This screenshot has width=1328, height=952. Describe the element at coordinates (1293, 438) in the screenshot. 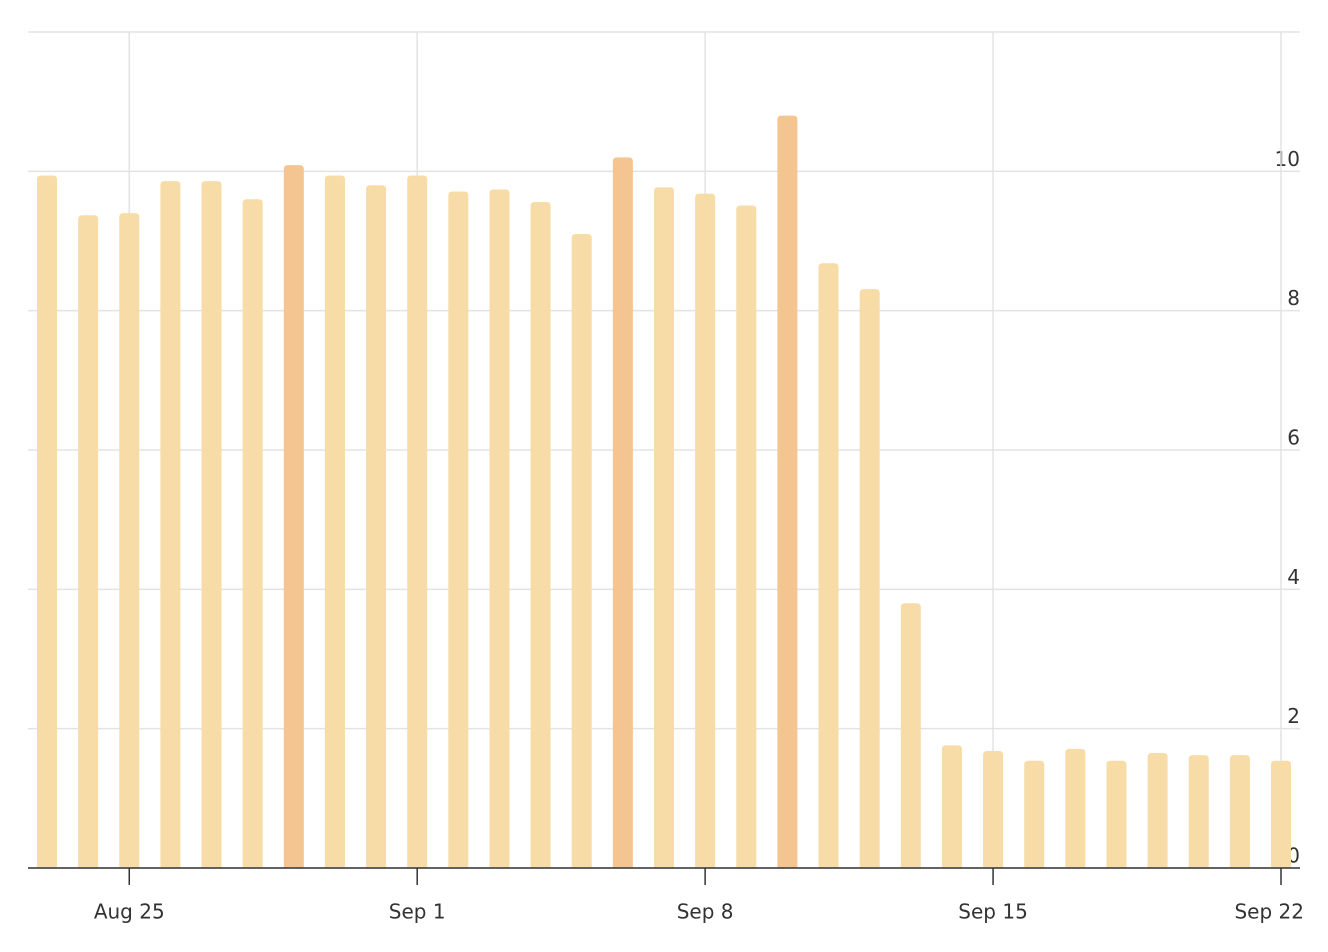

I see `y-tick-label: 6` at that location.